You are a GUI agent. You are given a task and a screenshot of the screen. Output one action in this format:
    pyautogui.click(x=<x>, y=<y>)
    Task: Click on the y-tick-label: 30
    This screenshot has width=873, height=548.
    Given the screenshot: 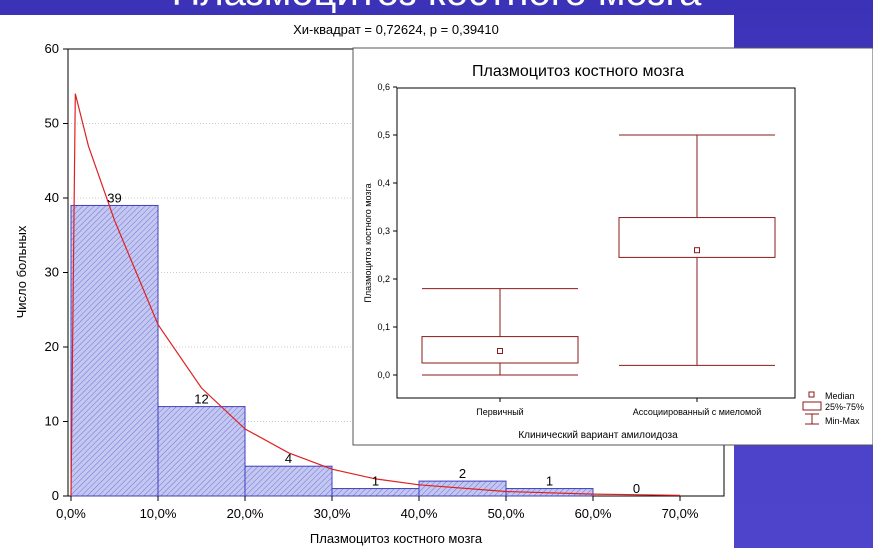 What is the action you would take?
    pyautogui.click(x=52, y=272)
    